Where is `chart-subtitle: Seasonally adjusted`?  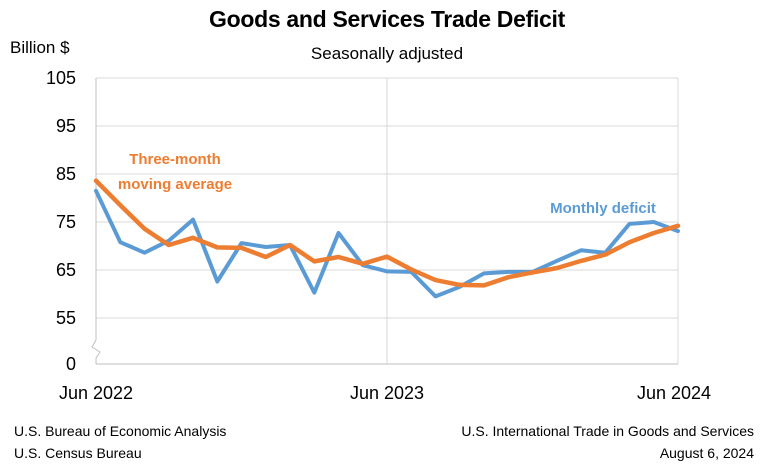 chart-subtitle: Seasonally adjusted is located at coordinates (387, 53).